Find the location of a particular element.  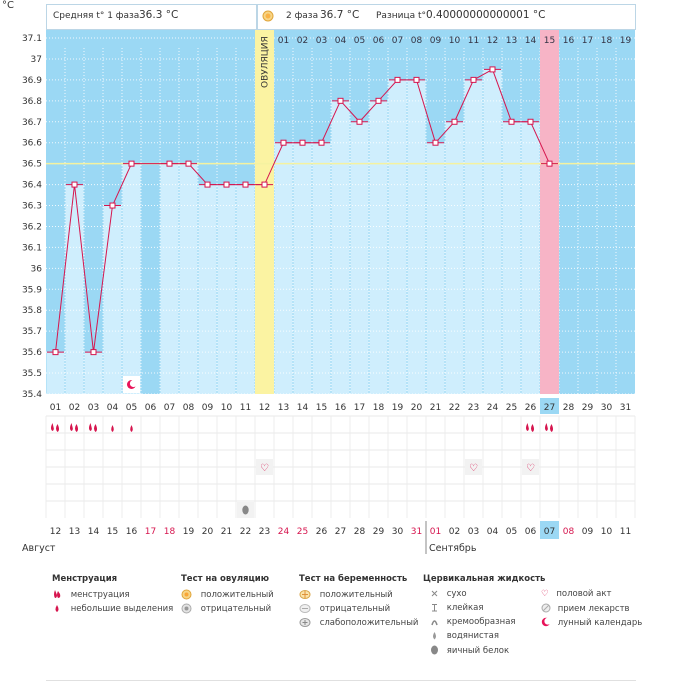

legend-cervical-item: яичный белок is located at coordinates (469, 650).